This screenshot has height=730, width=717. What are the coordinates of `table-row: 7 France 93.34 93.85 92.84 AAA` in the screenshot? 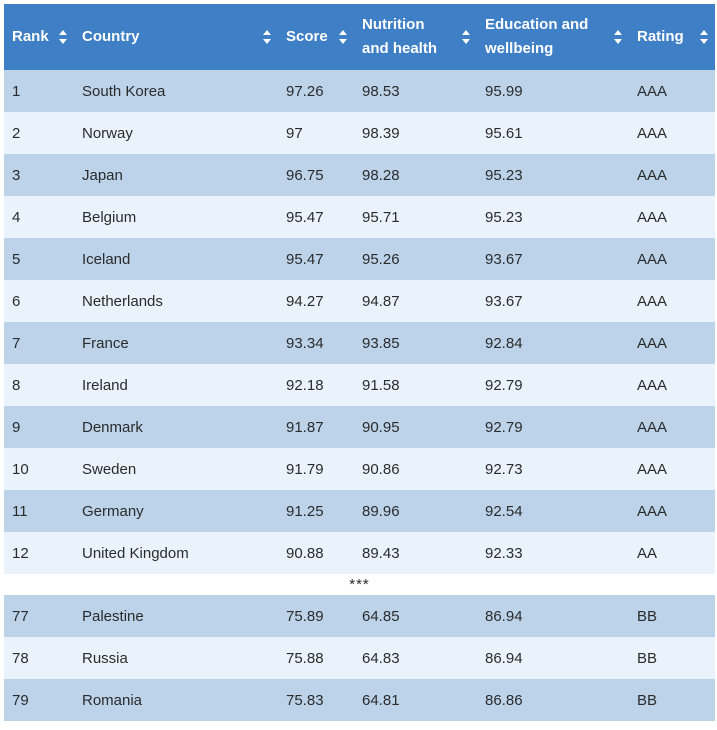 It's located at (359, 343).